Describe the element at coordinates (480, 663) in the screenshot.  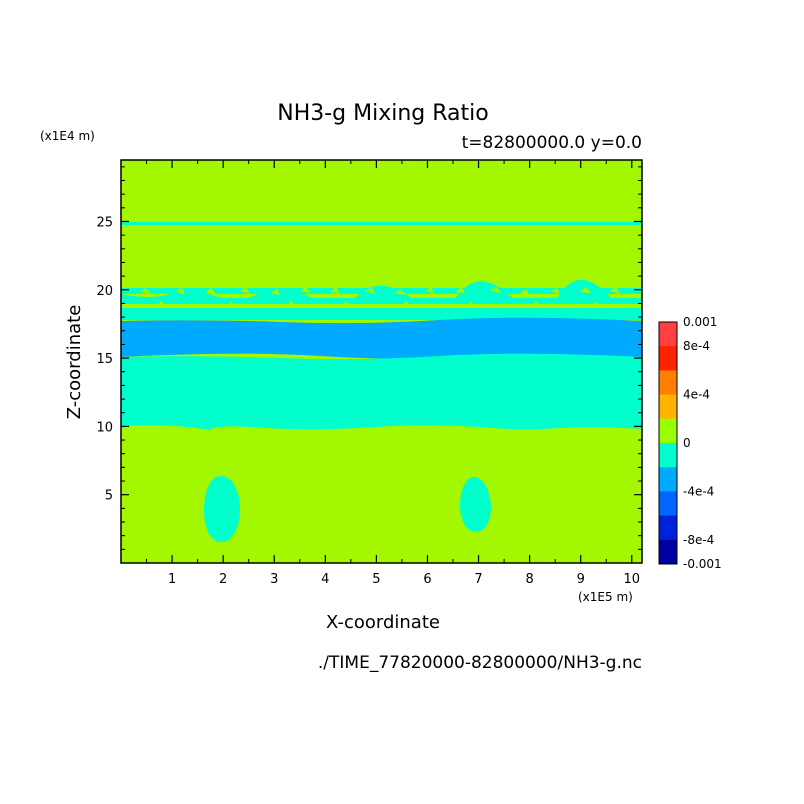
I see `footer-filename: ./TIME_77820000-82800000/NH3-g.nc` at that location.